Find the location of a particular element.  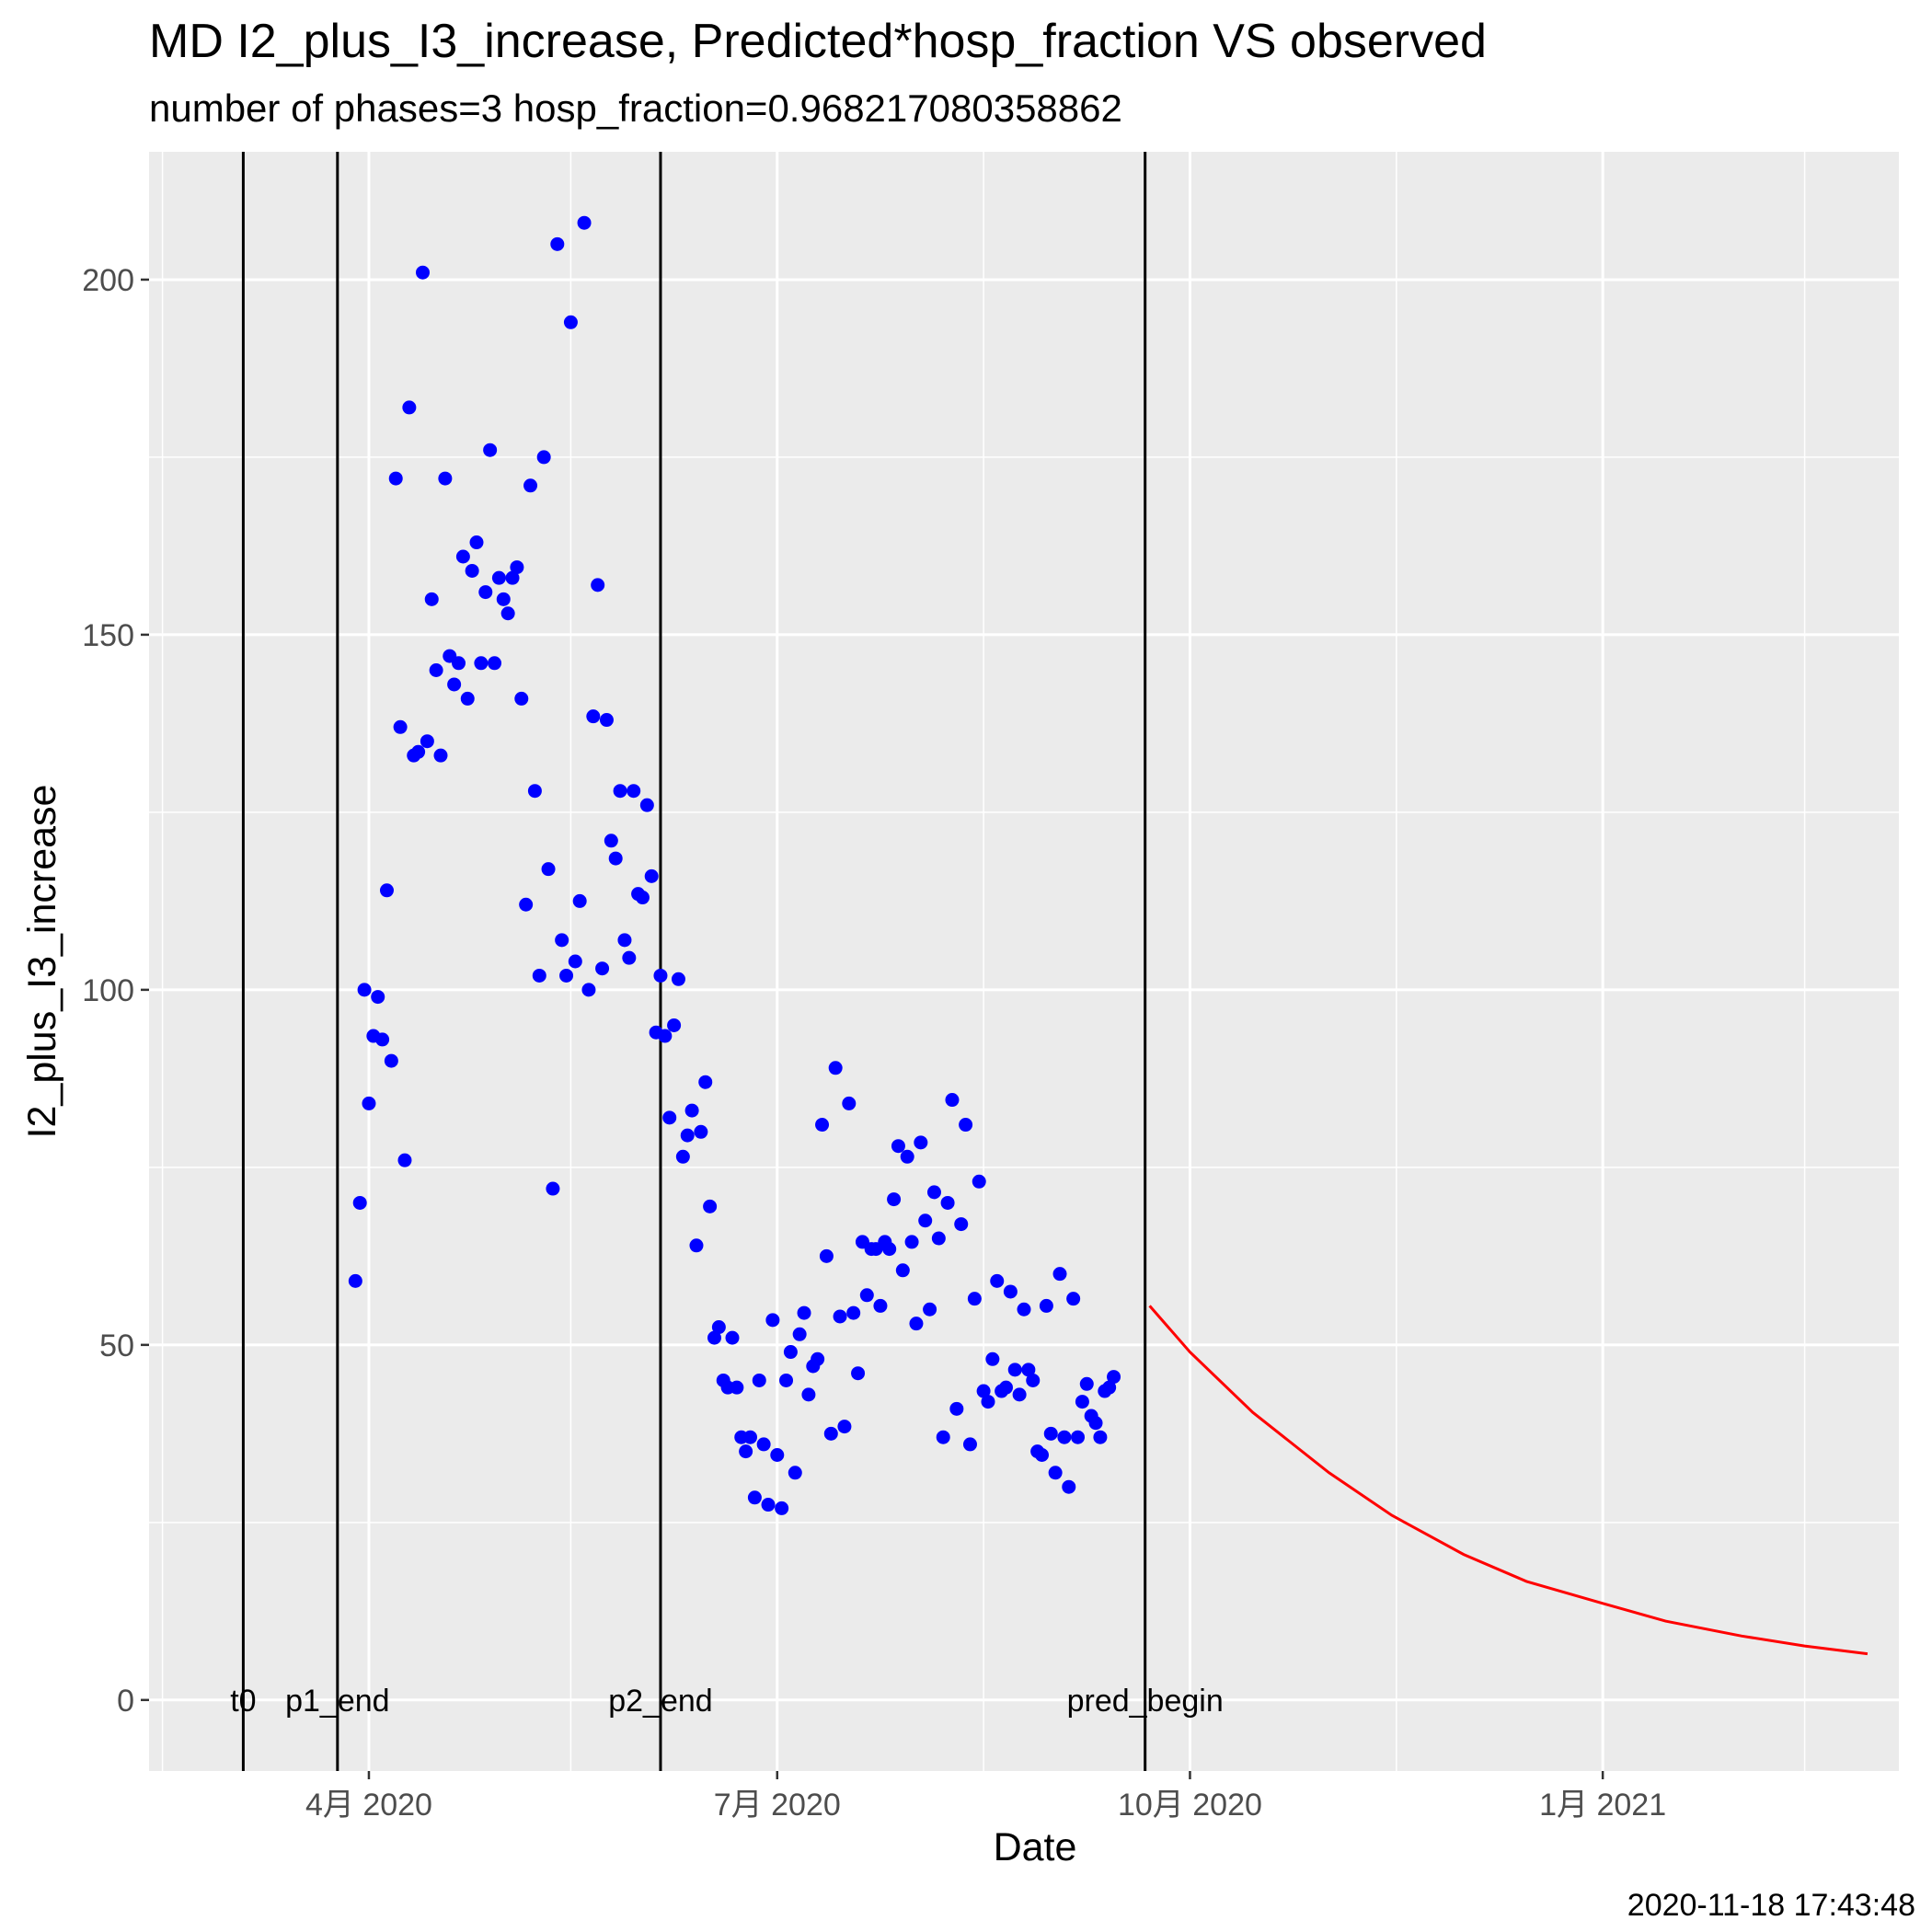

x-tick-label: 1月 2021 is located at coordinates (1602, 1805).